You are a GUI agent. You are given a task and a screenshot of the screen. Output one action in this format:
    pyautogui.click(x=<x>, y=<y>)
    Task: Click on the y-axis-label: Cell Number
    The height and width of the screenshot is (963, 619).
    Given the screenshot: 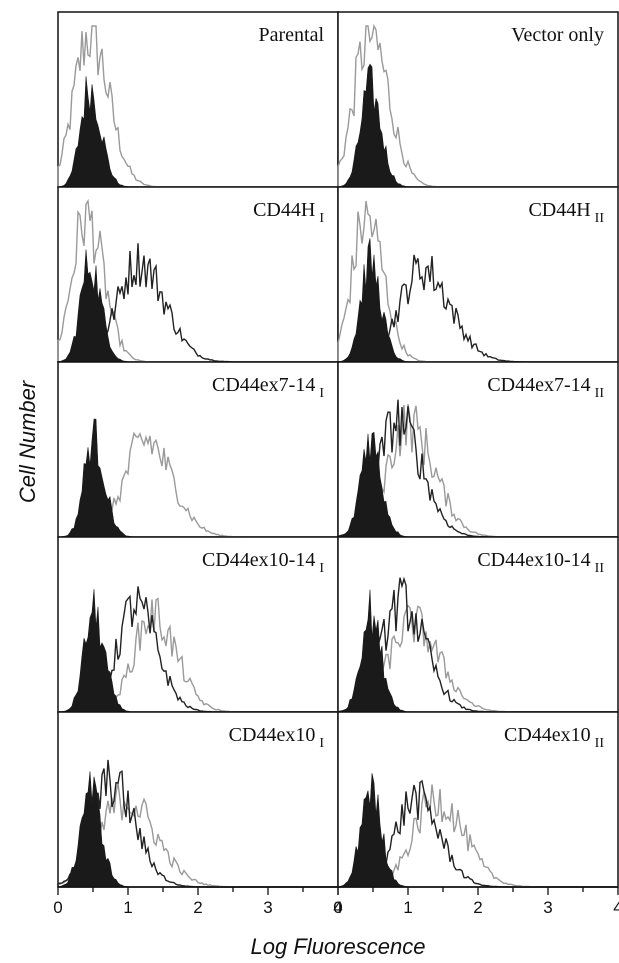 What is the action you would take?
    pyautogui.click(x=27, y=441)
    